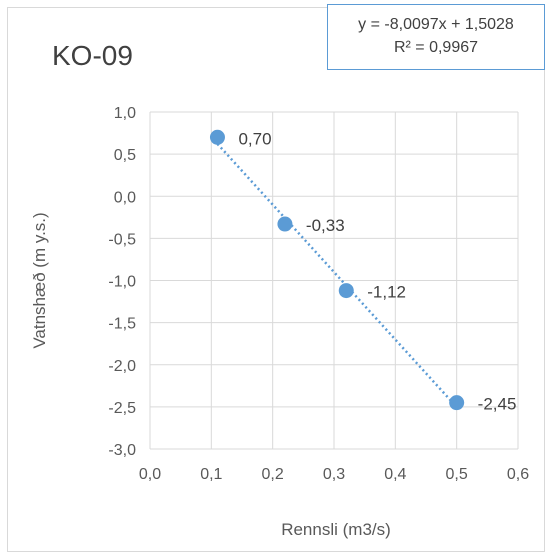  What do you see at coordinates (125, 113) in the screenshot?
I see `y-tick-label: 1,0` at bounding box center [125, 113].